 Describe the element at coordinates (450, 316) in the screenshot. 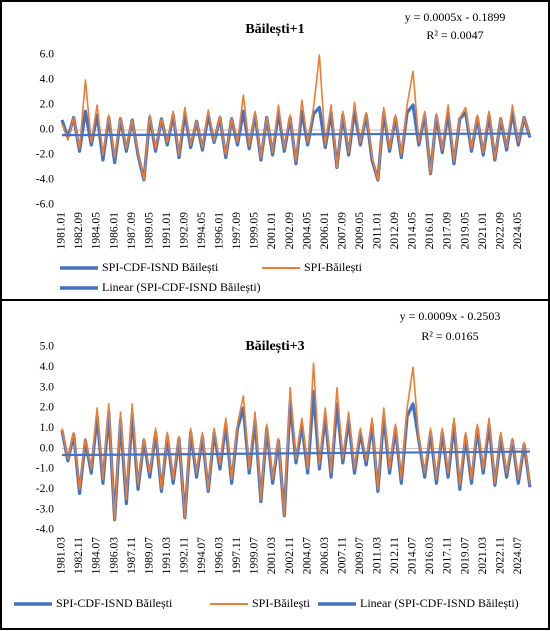

I see `trend-equation: y = 0.0009x - 0.2503` at that location.